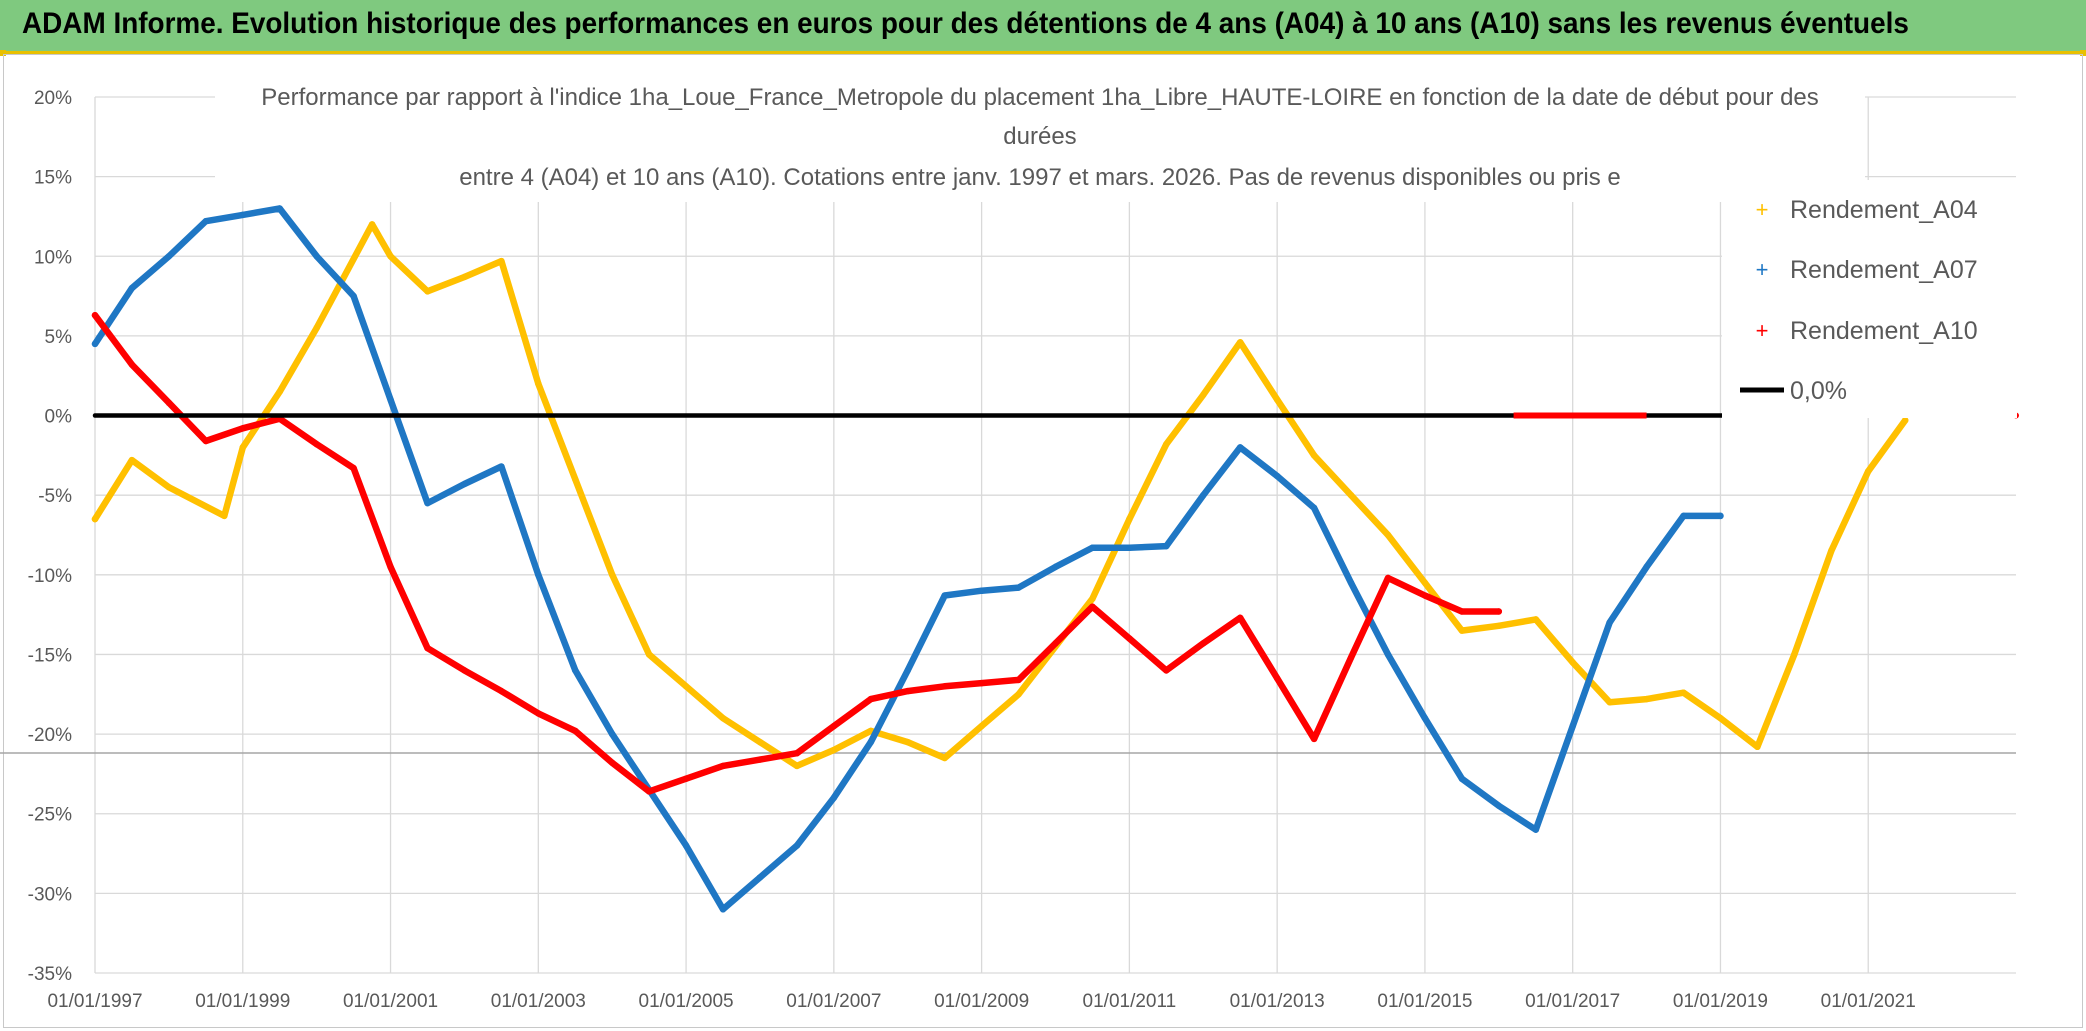  What do you see at coordinates (3, 53) in the screenshot?
I see `corner-marker-left` at bounding box center [3, 53].